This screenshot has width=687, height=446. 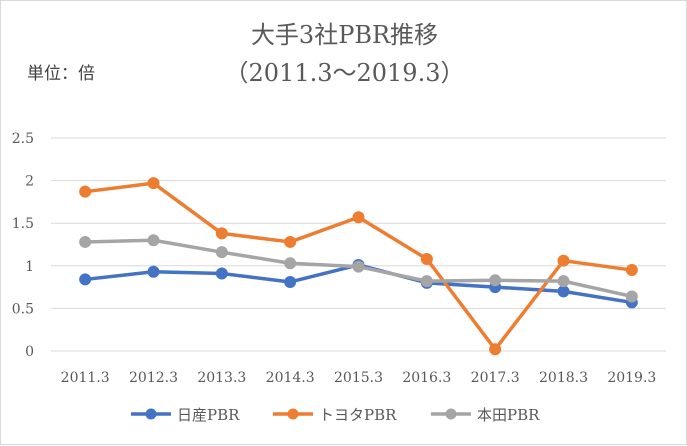 What do you see at coordinates (61, 74) in the screenshot?
I see `unit-label: 単位：倍` at bounding box center [61, 74].